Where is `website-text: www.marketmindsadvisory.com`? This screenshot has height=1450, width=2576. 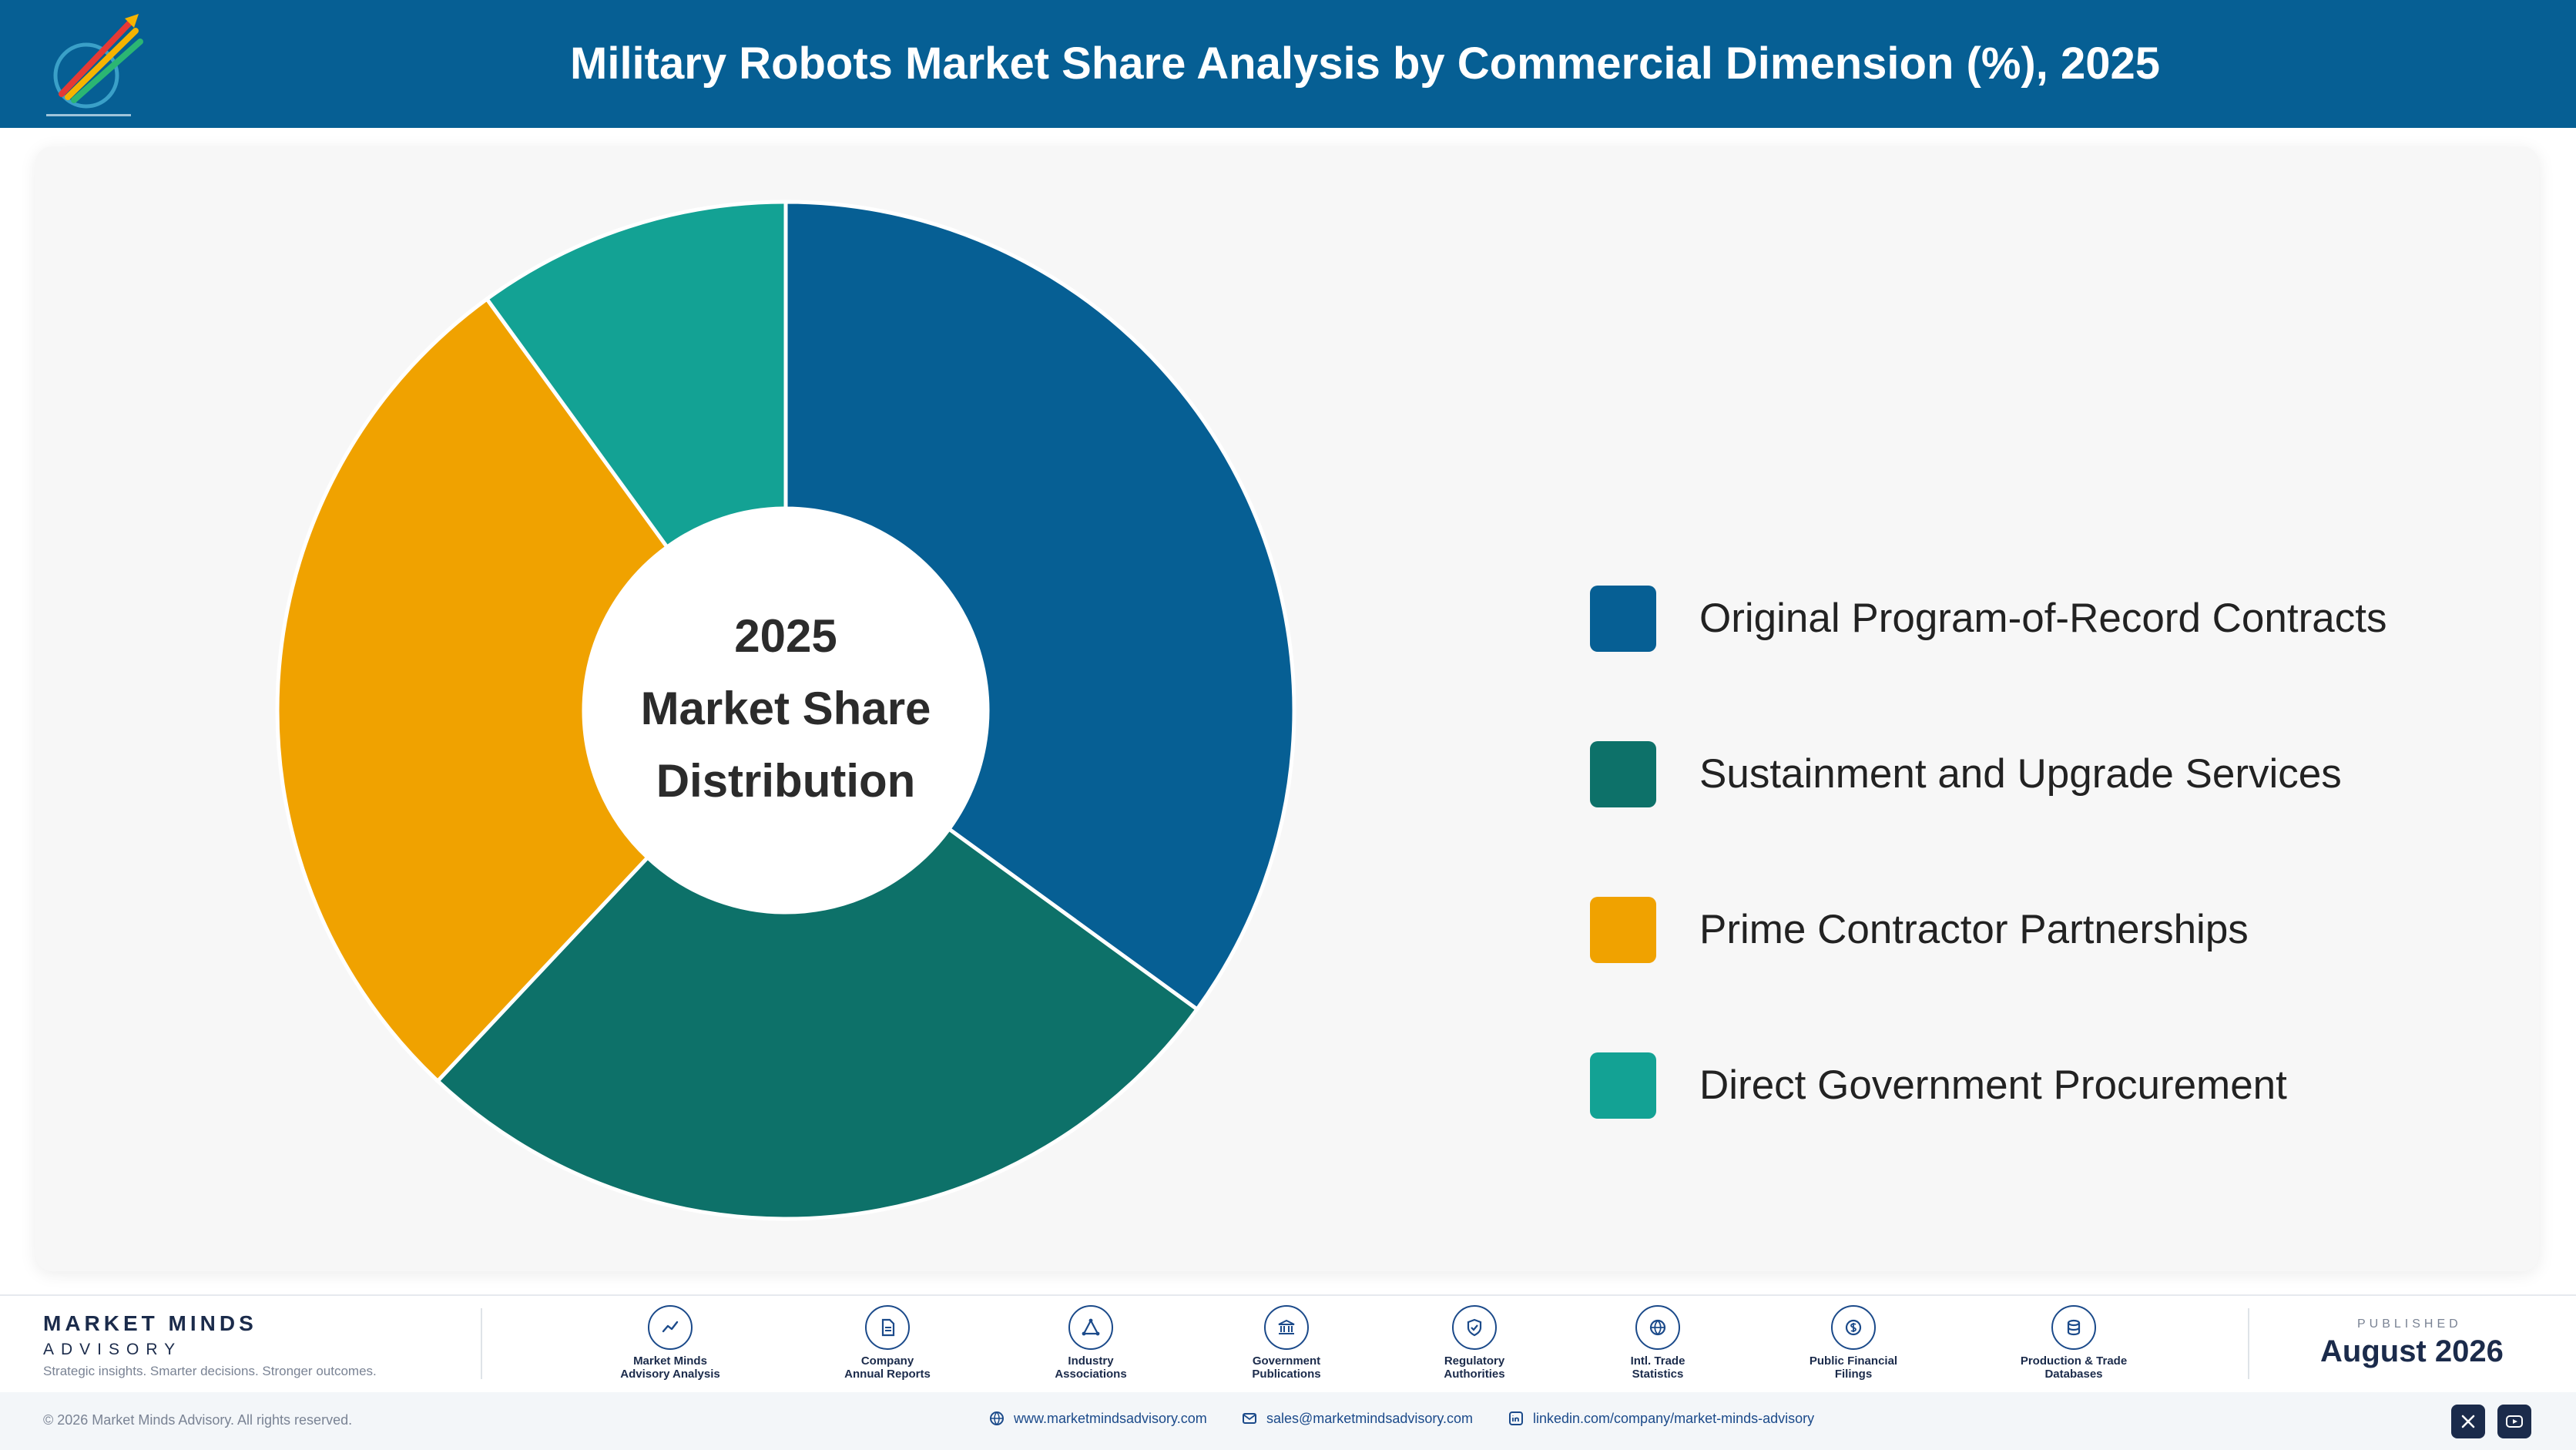
website-text: www.marketmindsadvisory.com is located at coordinates (1110, 1418).